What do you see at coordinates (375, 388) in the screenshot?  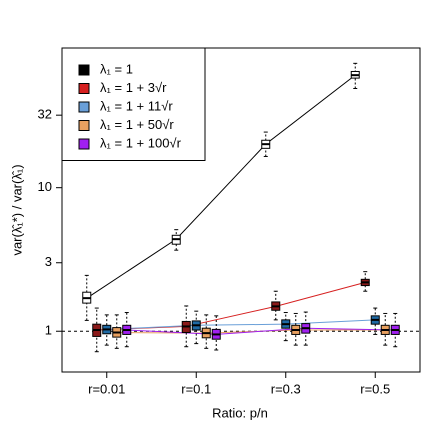 I see `x-tick-label: r=0.5` at bounding box center [375, 388].